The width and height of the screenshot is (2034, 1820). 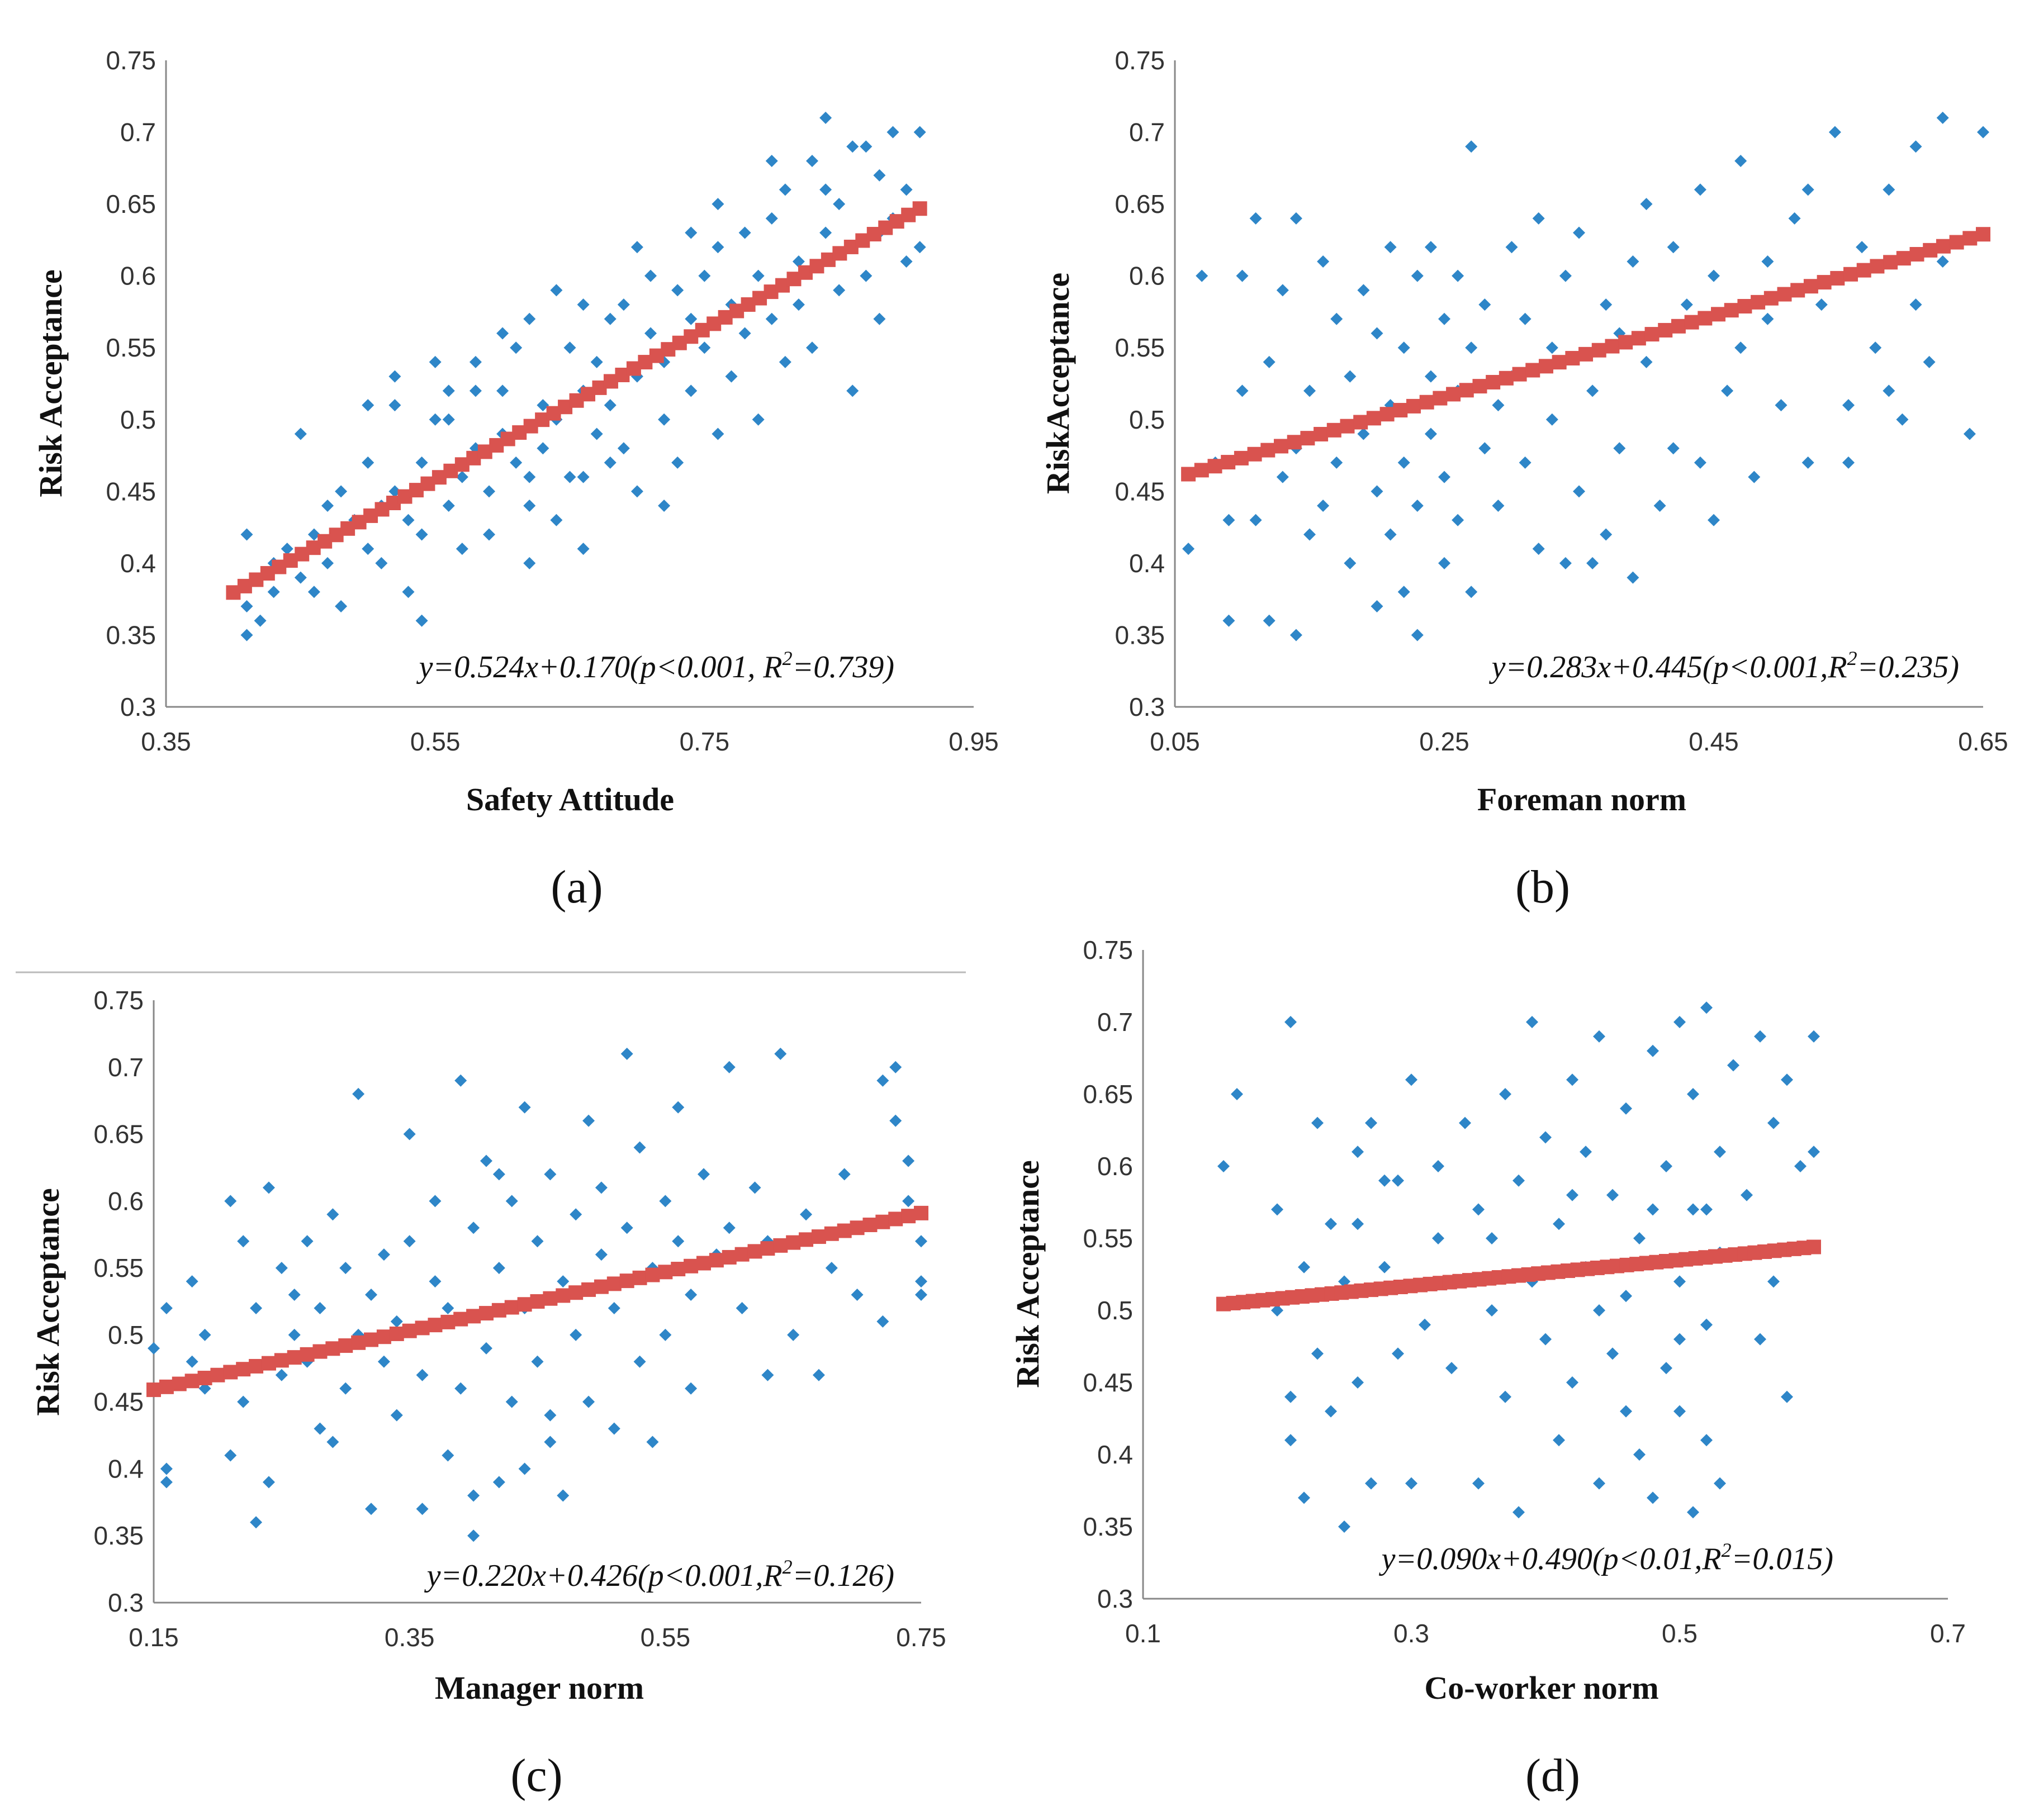 What do you see at coordinates (1108, 1095) in the screenshot?
I see `y-tick-label: 0.65` at bounding box center [1108, 1095].